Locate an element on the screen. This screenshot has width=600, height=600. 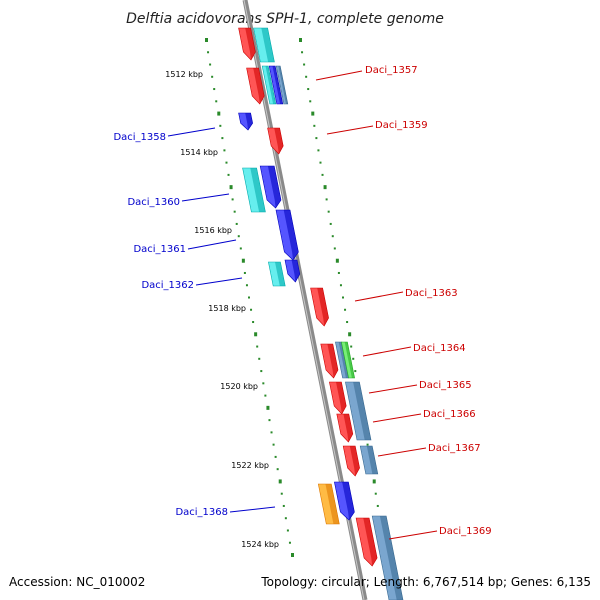
gene-label-text: Daci_1361 is located at coordinates (159, 249).